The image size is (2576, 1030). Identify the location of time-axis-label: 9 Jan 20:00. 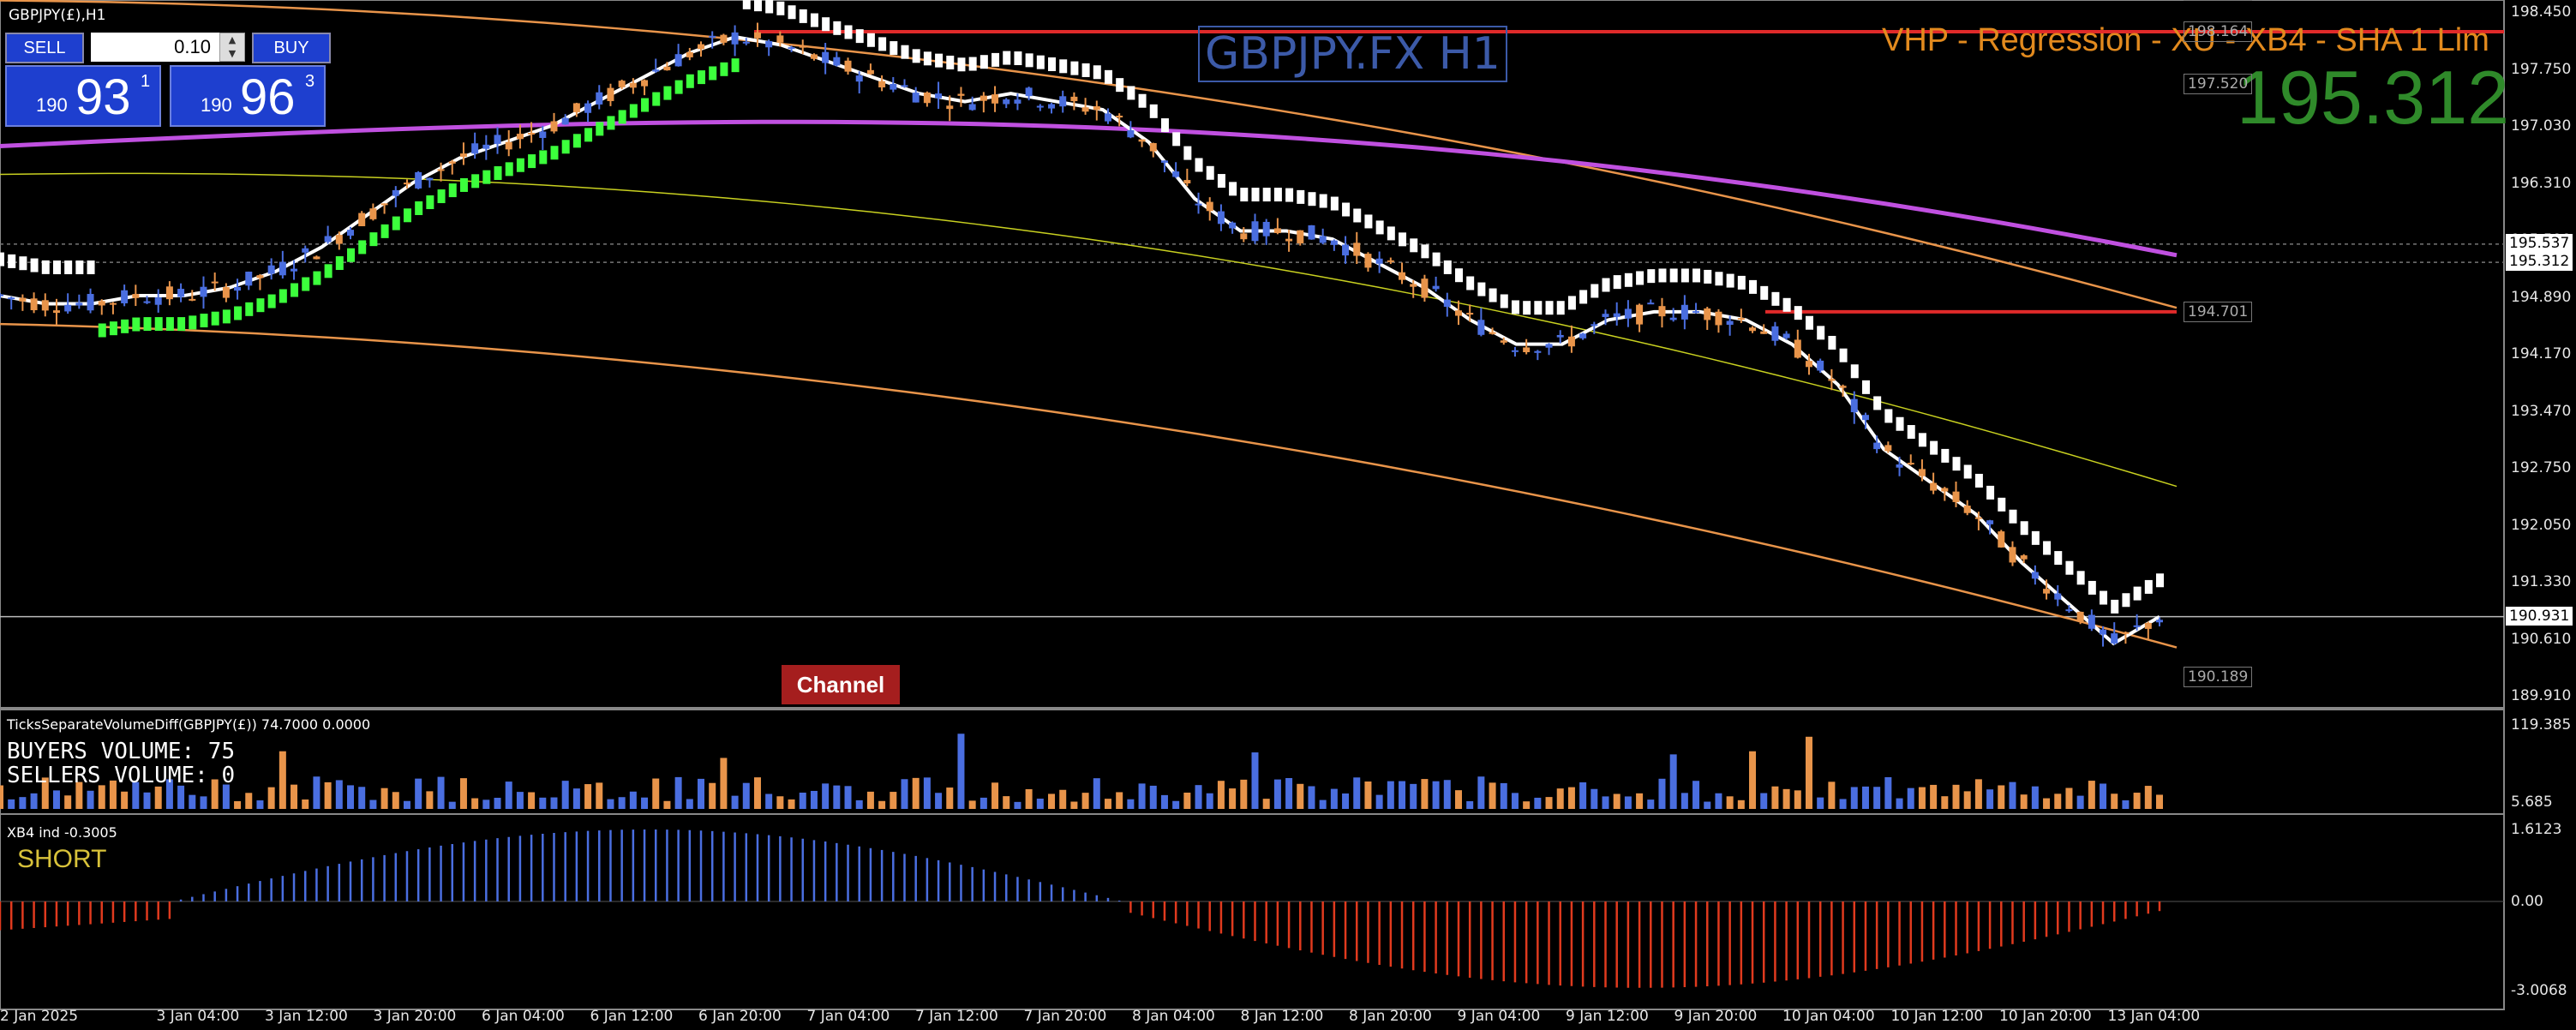
(1716, 1016).